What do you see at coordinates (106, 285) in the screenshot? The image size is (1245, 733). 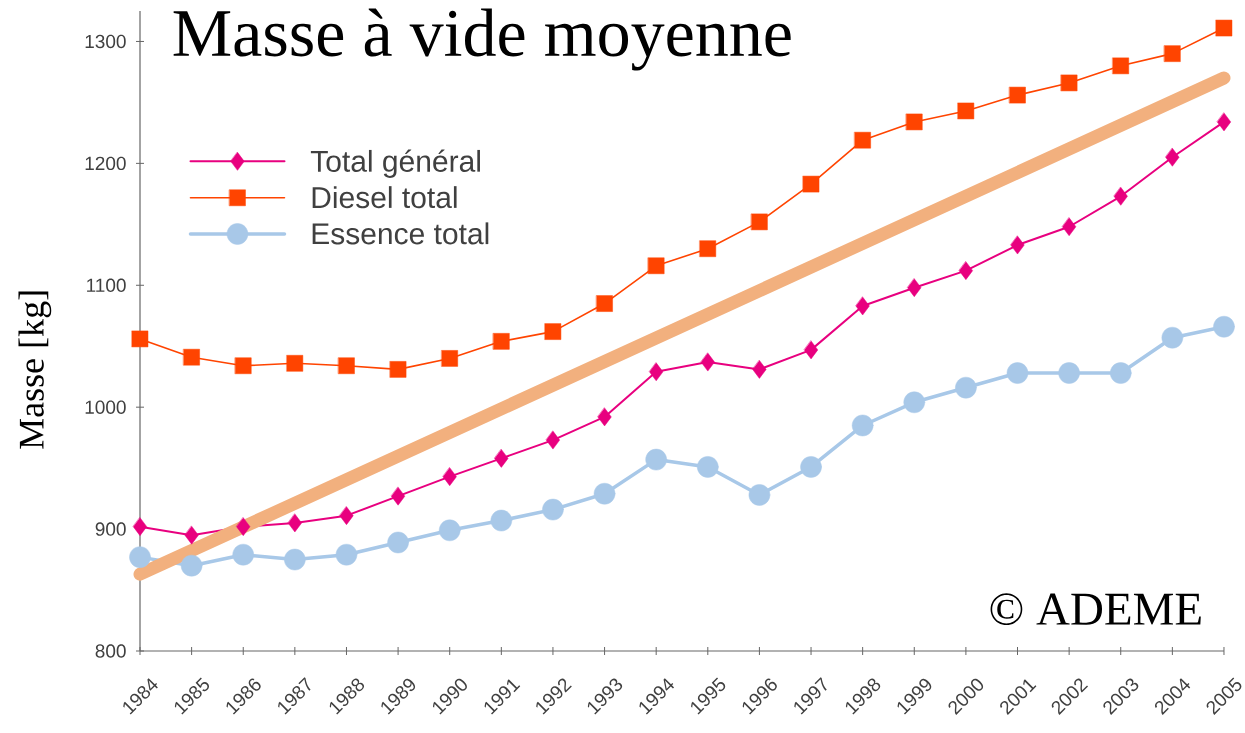 I see `y-tick-label: 1100` at bounding box center [106, 285].